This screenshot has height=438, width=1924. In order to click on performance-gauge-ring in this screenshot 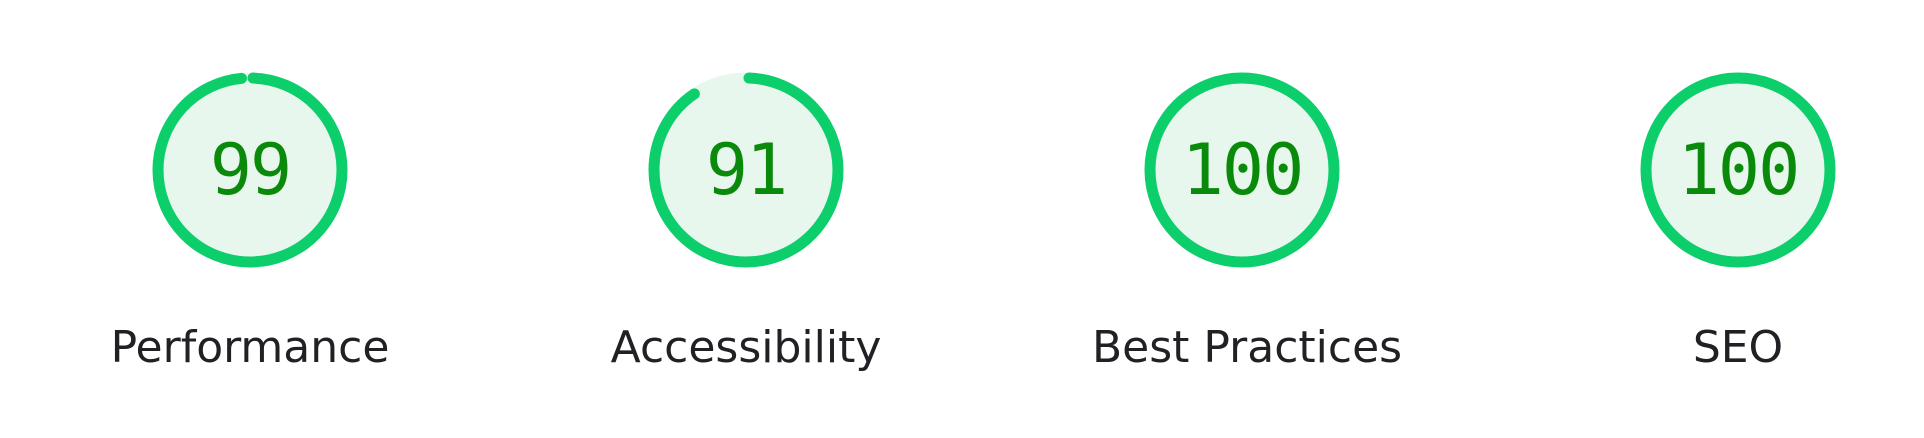, I will do `click(250, 170)`.